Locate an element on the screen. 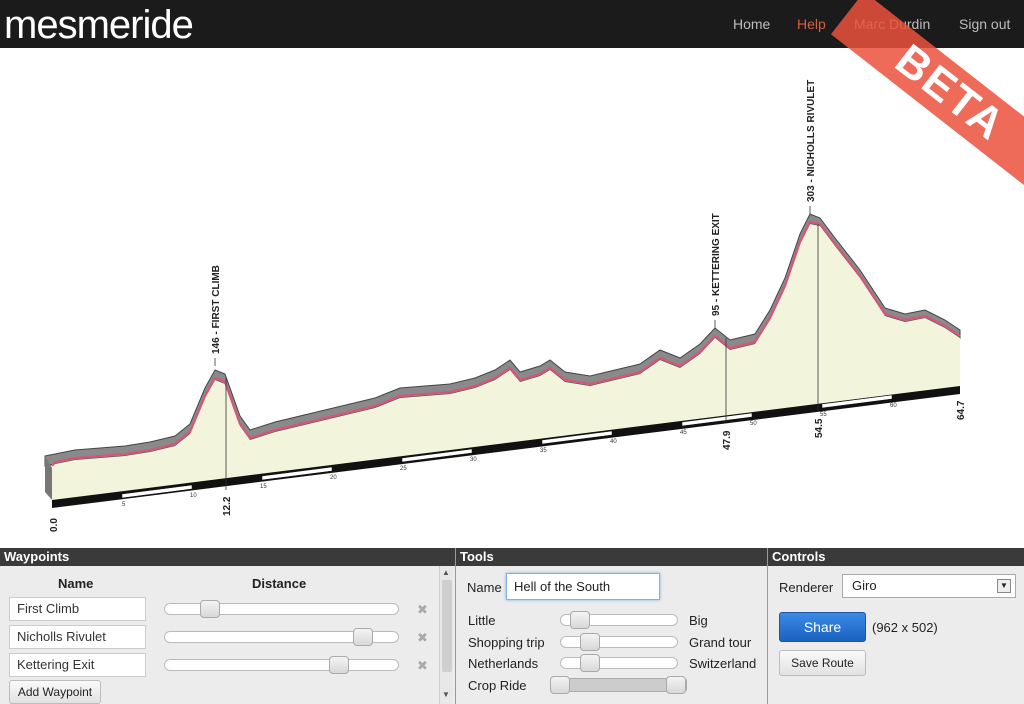  start-distance-label: 0.0 is located at coordinates (54, 525).